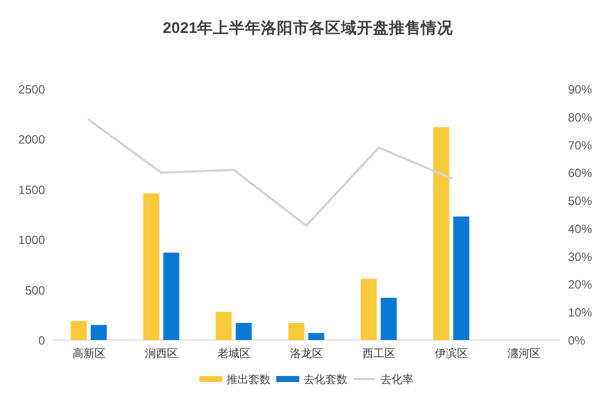 The height and width of the screenshot is (400, 616). Describe the element at coordinates (580, 89) in the screenshot. I see `y2-tick-label: 90%` at that location.